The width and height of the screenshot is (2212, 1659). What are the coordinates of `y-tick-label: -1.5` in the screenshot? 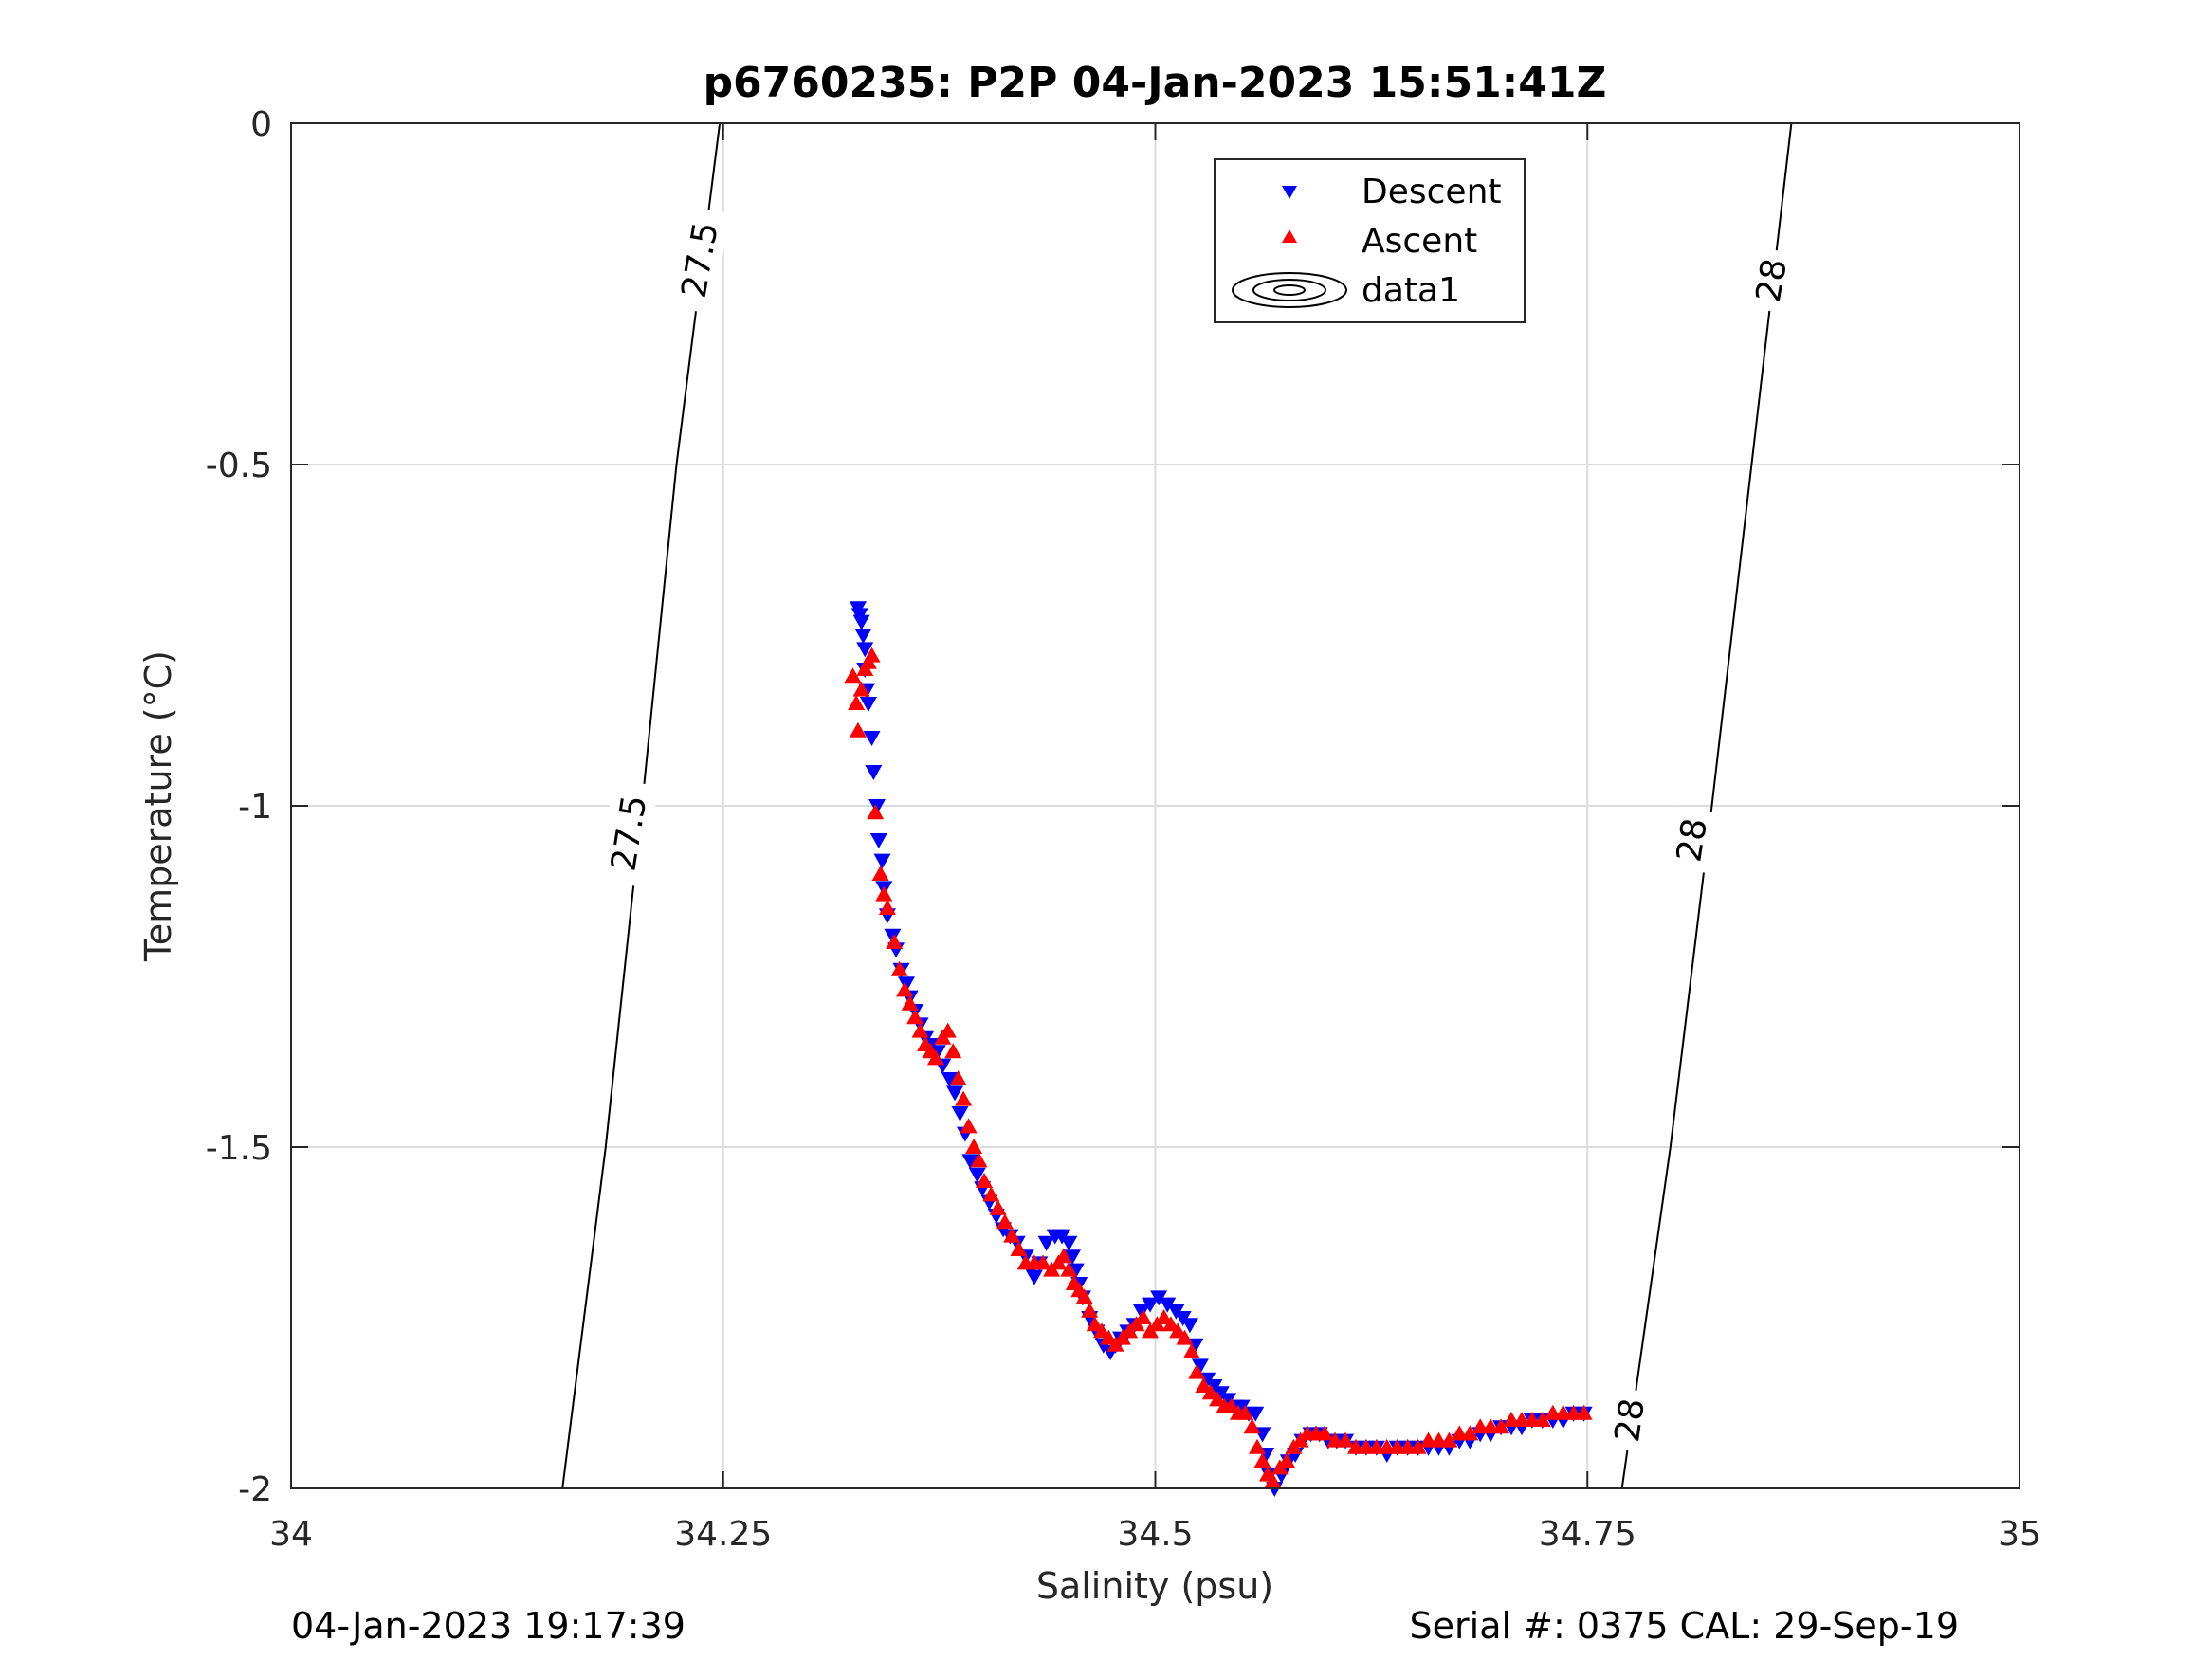 It's located at (239, 1148).